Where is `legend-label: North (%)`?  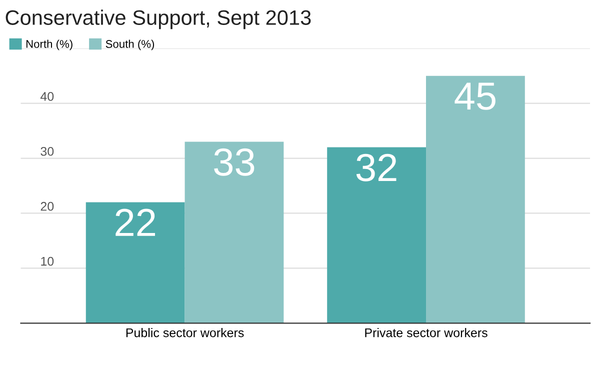 legend-label: North (%) is located at coordinates (49, 45).